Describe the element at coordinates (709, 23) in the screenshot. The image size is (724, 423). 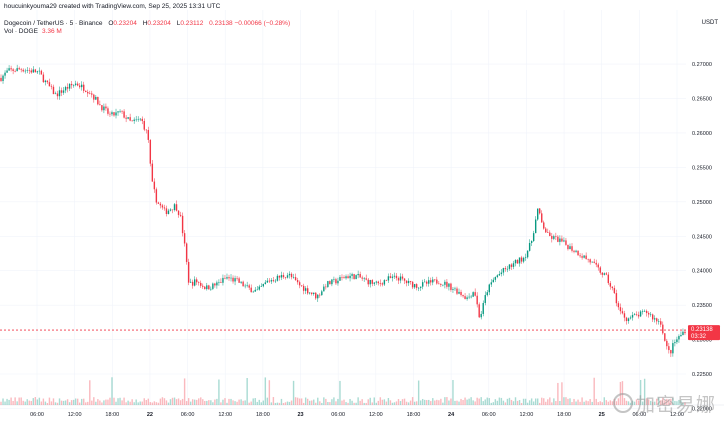
I see `currency-label: USDT` at that location.